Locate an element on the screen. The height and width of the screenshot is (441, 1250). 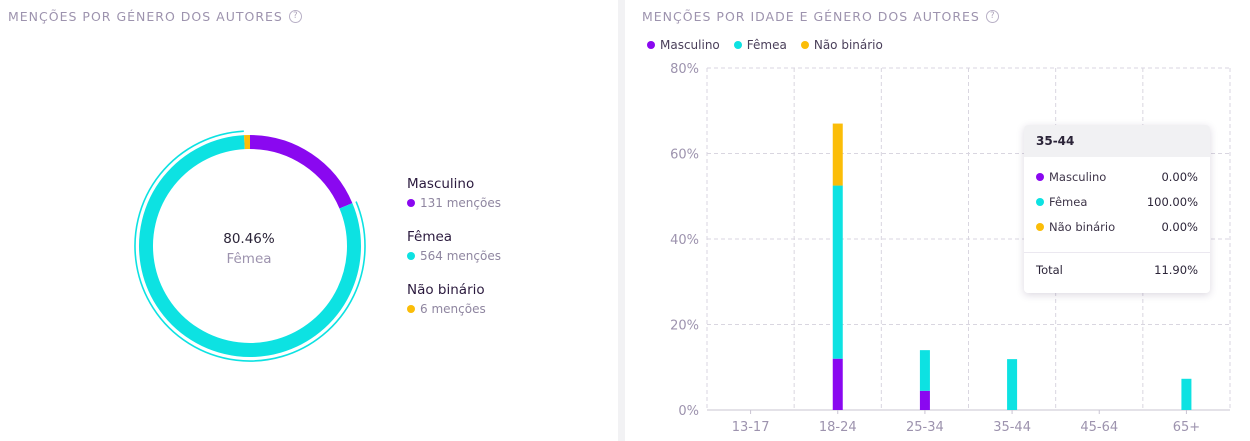
legend-item-masculino: Masculino 131 menções is located at coordinates (454, 193).